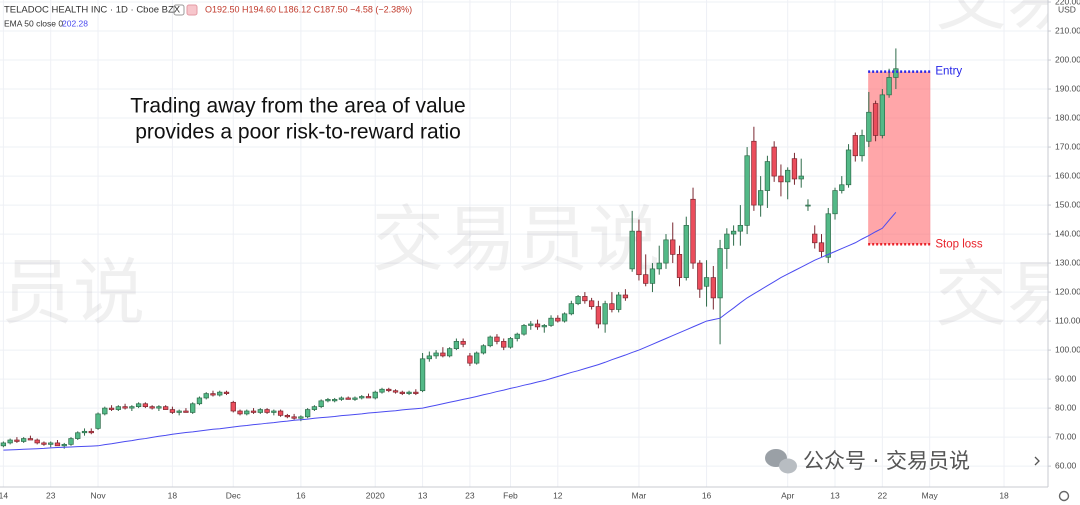  I want to click on x-tick-label: 14, so click(4, 495).